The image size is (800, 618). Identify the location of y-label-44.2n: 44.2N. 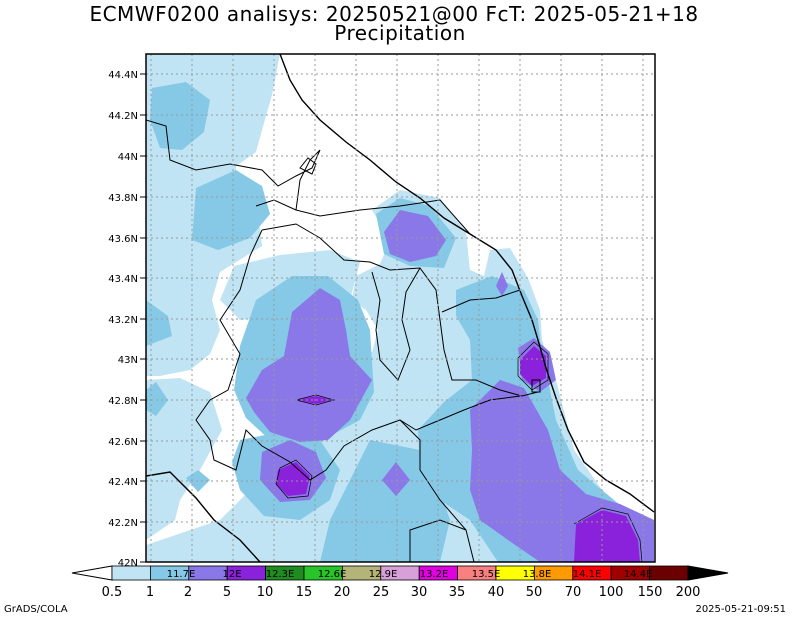
(123, 116).